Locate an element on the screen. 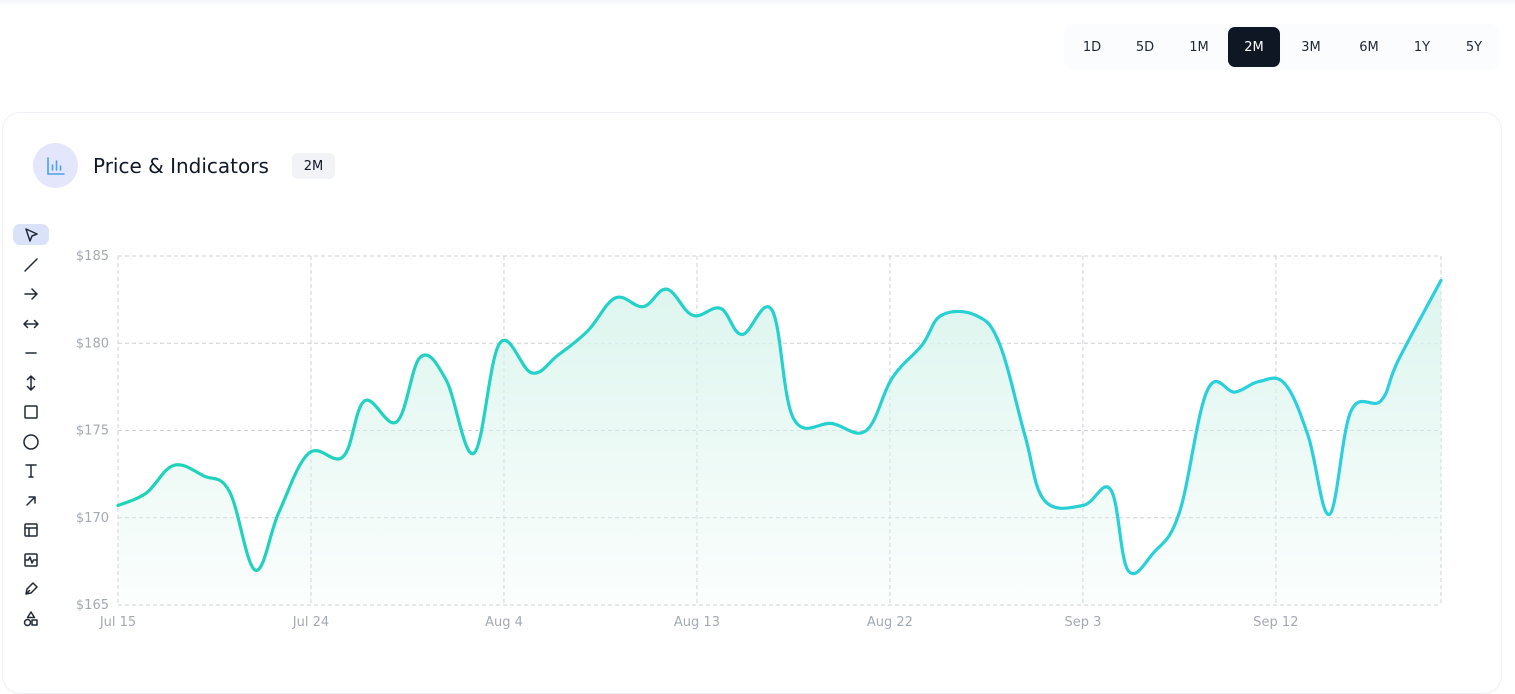  card-title: Price & Indicators is located at coordinates (181, 166).